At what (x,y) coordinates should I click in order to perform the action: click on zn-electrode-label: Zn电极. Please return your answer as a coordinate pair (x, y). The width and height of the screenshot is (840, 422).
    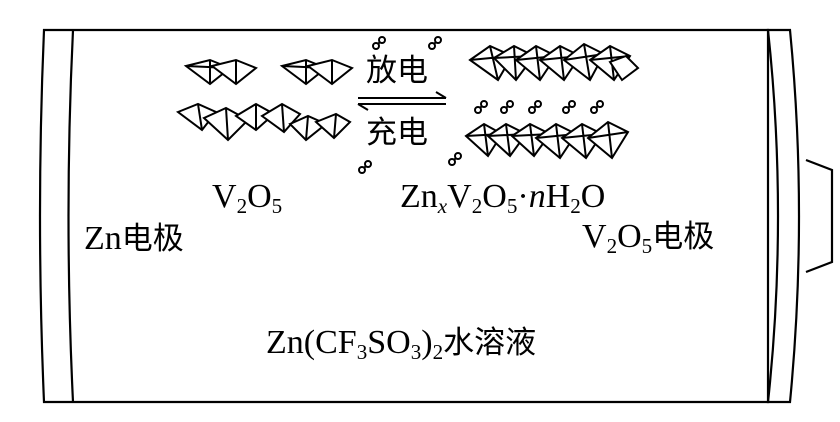
    Looking at the image, I should click on (134, 239).